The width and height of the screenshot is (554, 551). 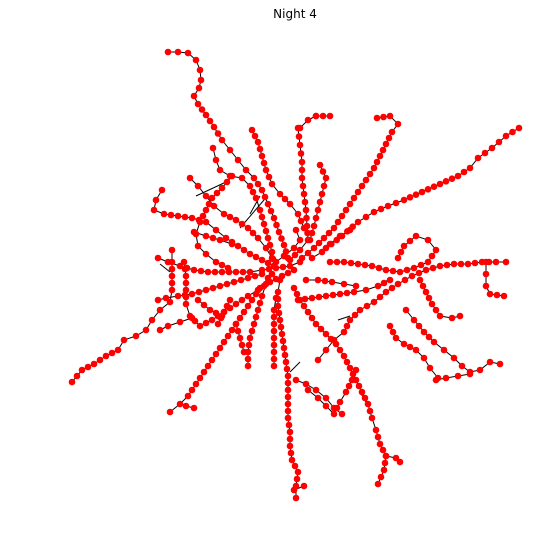 What do you see at coordinates (295, 14) in the screenshot?
I see `figure-title: Night 4` at bounding box center [295, 14].